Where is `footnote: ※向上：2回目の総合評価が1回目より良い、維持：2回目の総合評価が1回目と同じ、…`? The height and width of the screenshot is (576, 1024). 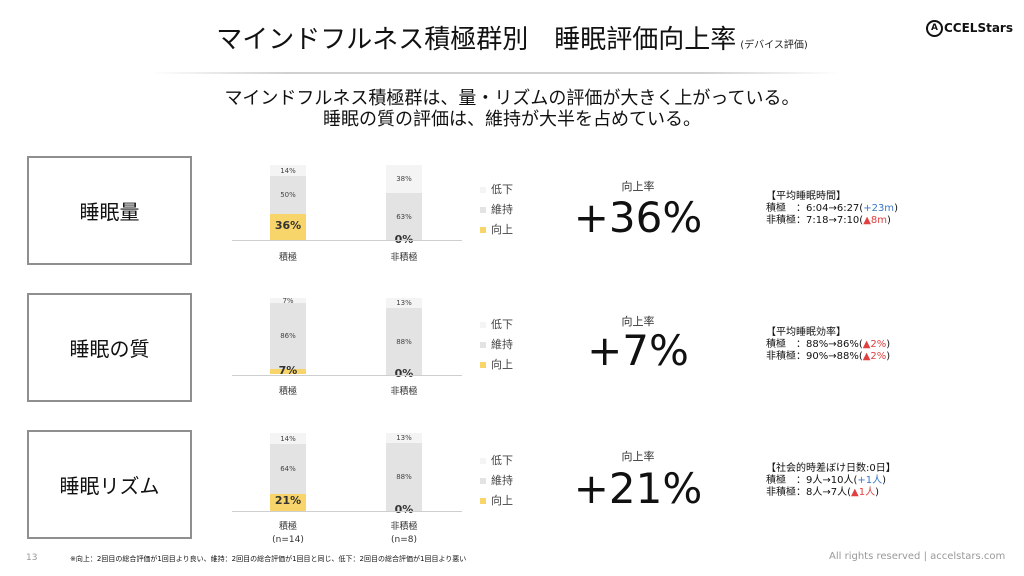 footnote: ※向上：2回目の総合評価が1回目より良い、維持：2回目の総合評価が1回目と同じ、… is located at coordinates (268, 559).